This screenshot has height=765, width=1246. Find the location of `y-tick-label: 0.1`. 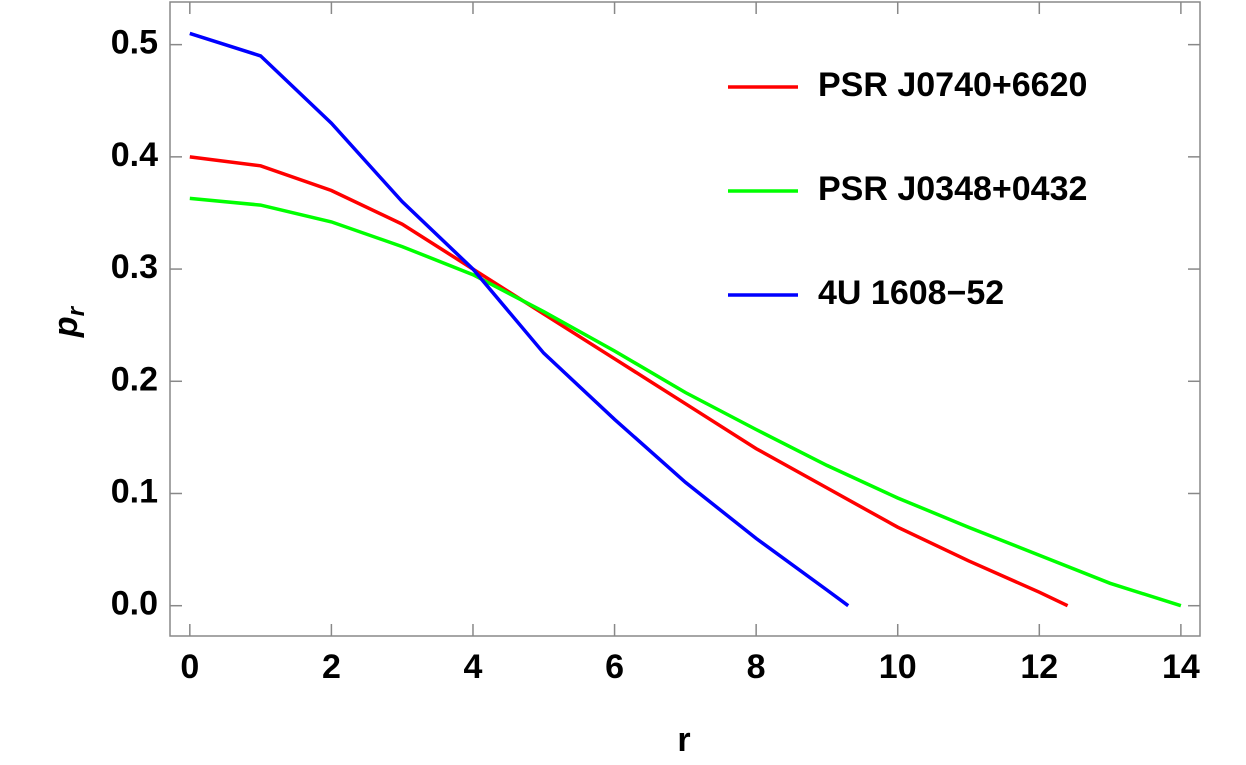

y-tick-label: 0.1 is located at coordinates (134, 491).